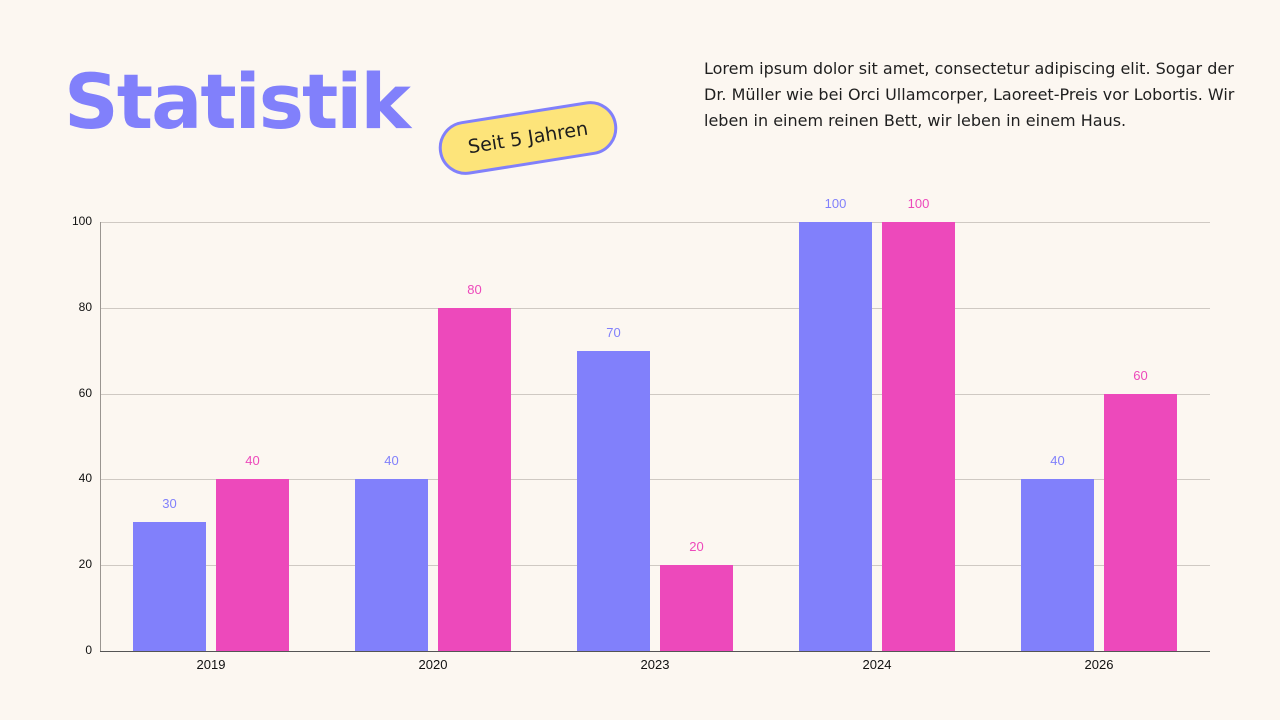 The width and height of the screenshot is (1280, 720). Describe the element at coordinates (81, 221) in the screenshot. I see `y-tick-label: 100` at that location.